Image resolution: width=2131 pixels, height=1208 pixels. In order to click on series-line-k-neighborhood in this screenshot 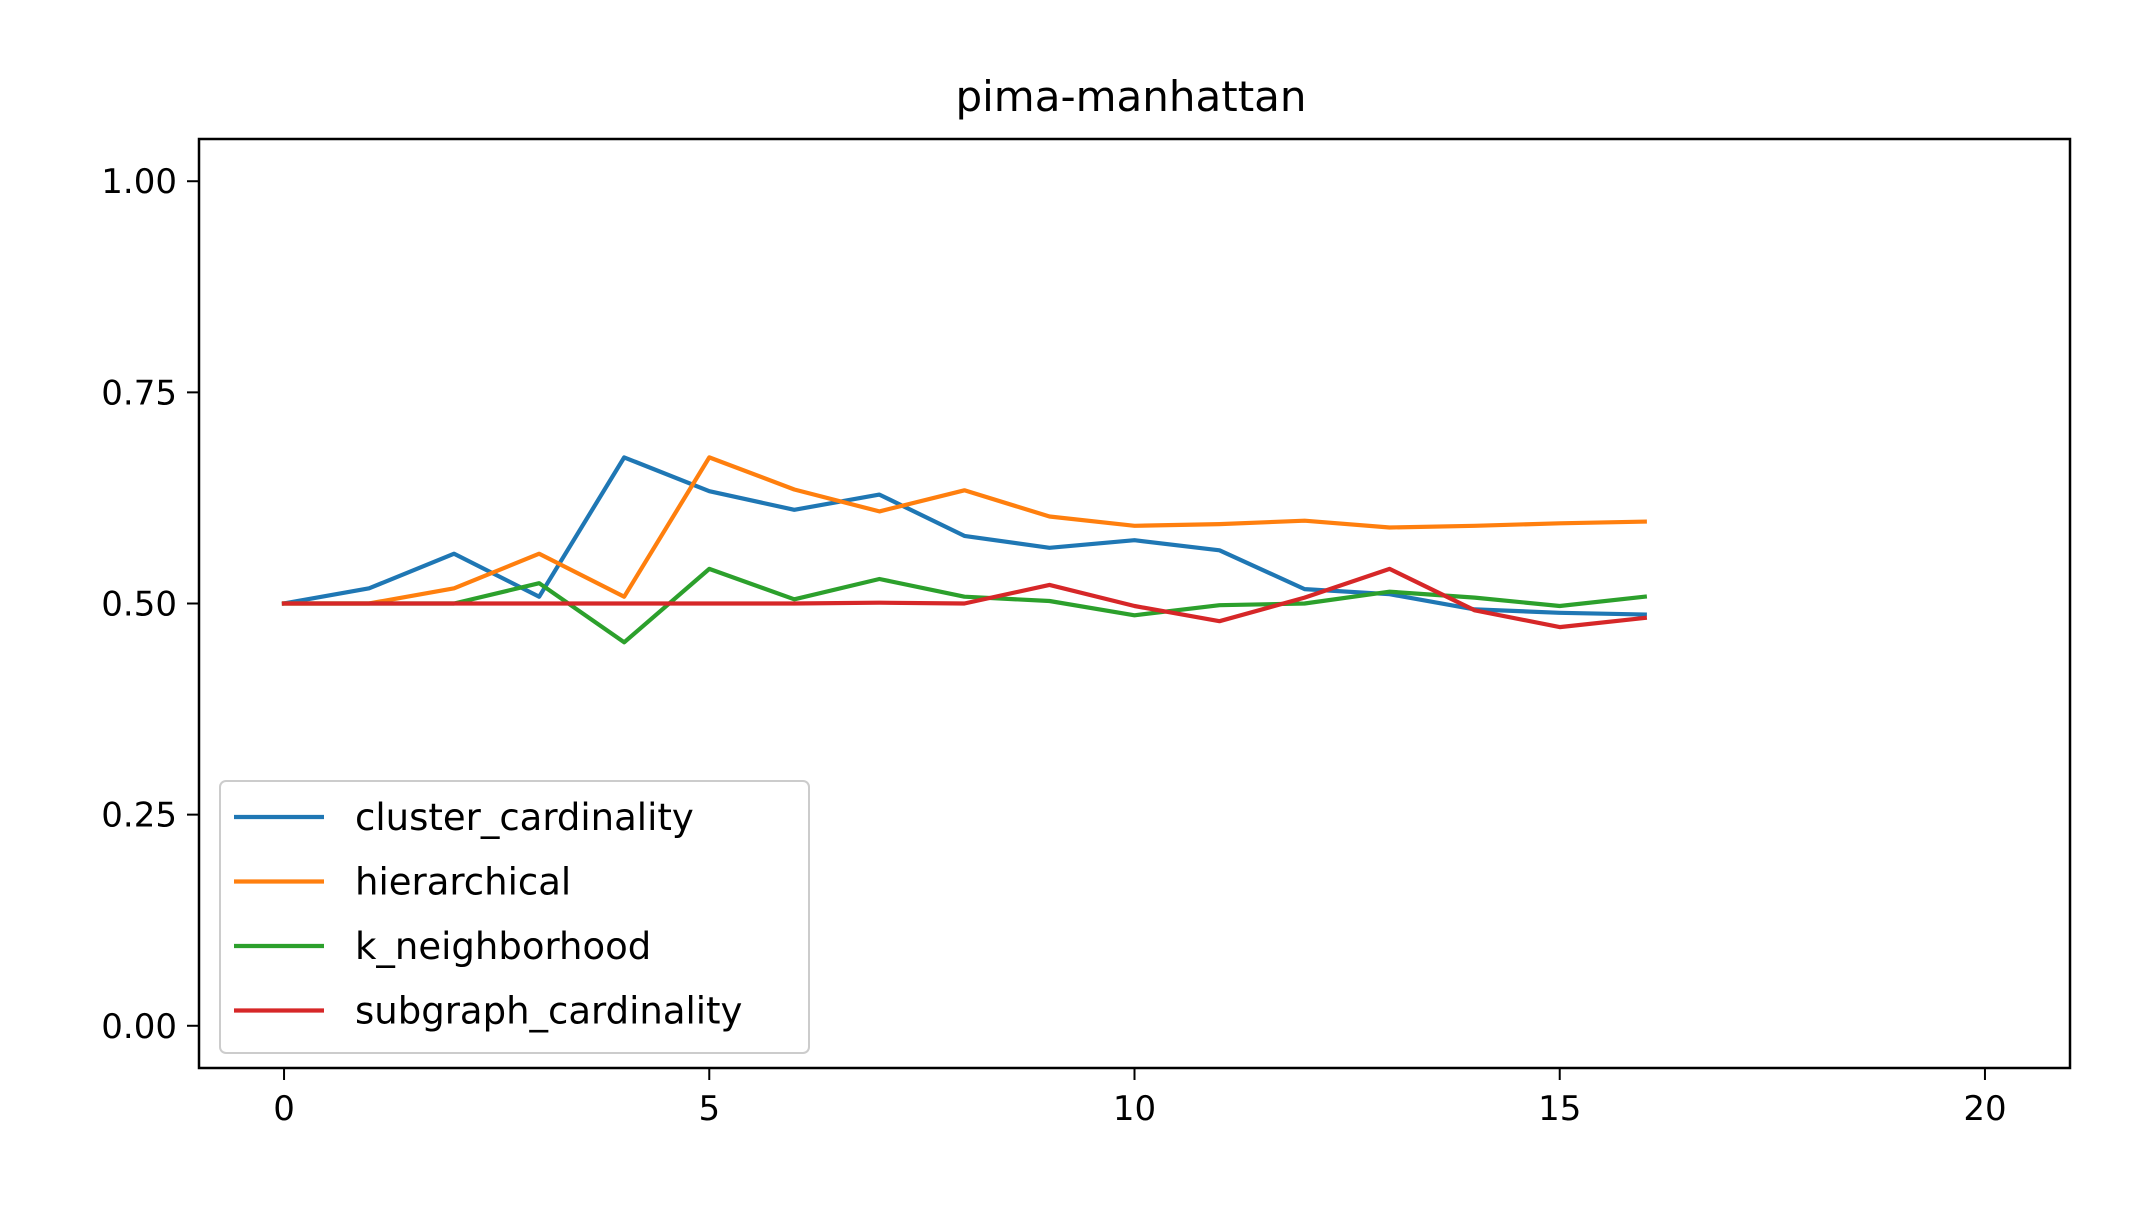, I will do `click(964, 605)`.